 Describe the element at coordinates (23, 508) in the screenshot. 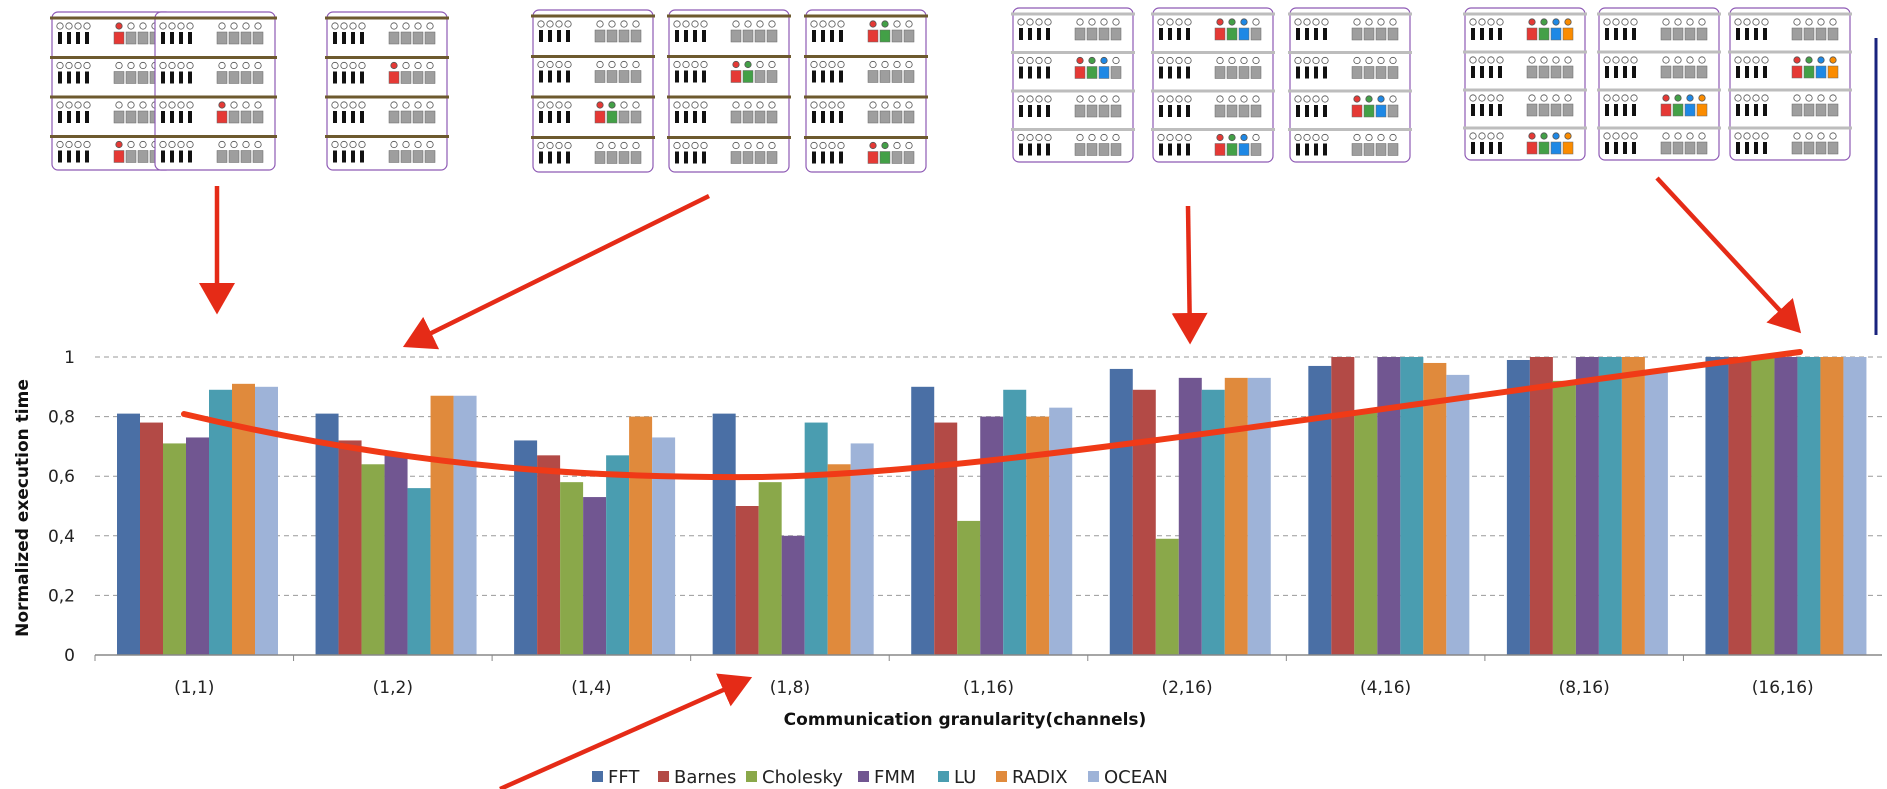

I see `y-axis-title: Normalized execution time` at that location.